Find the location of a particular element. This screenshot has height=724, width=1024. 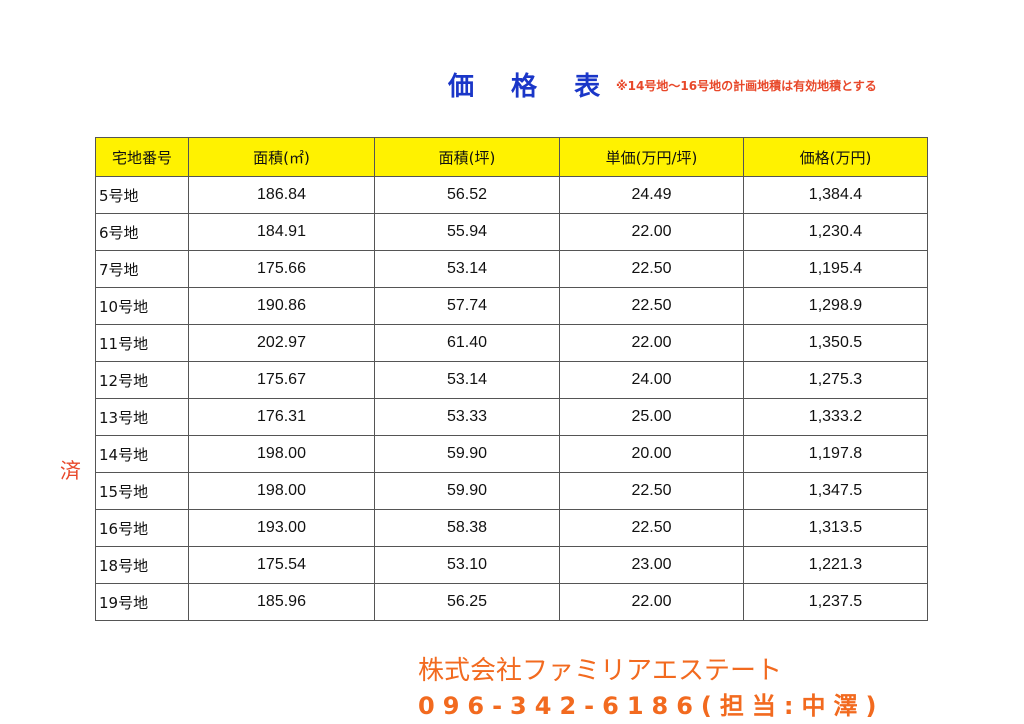

area-sqm-cell: 185.96 is located at coordinates (281, 602).